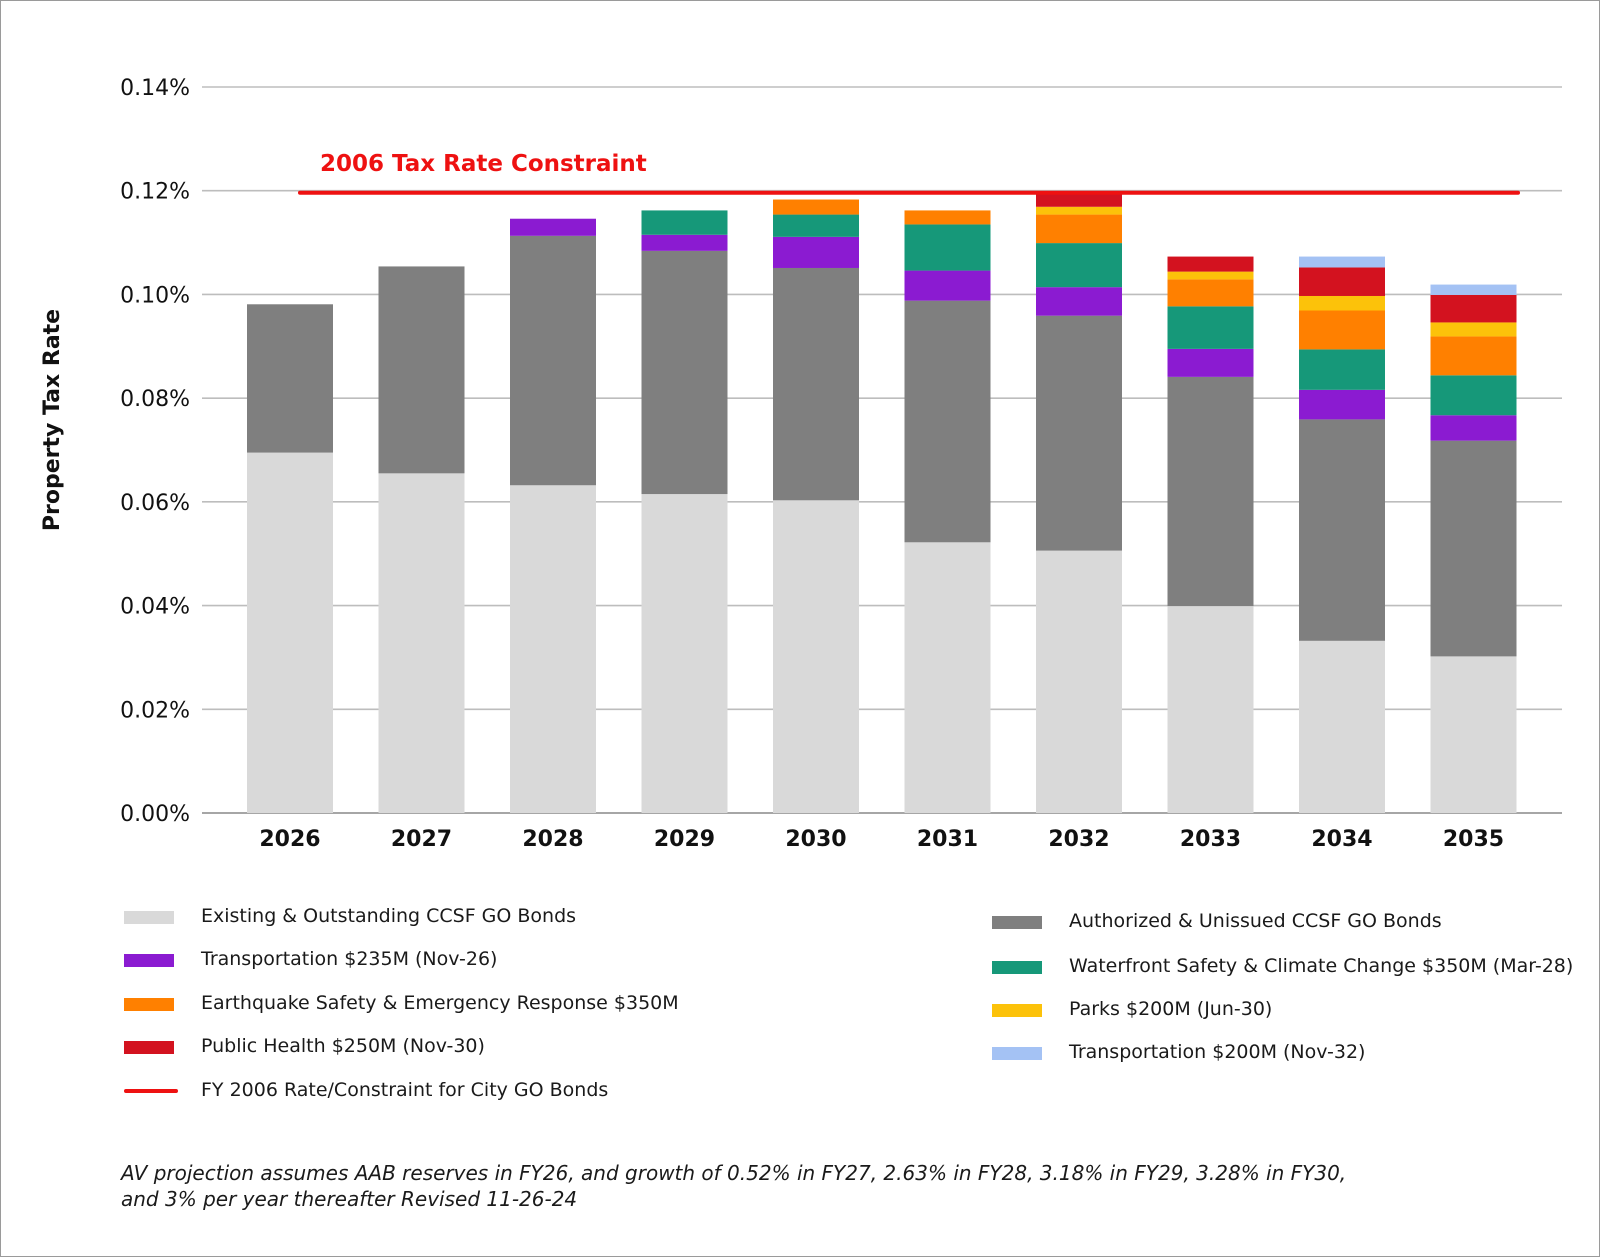 Image resolution: width=1600 pixels, height=1257 pixels. Describe the element at coordinates (155, 399) in the screenshot. I see `y-tick-label: 0.08%` at that location.